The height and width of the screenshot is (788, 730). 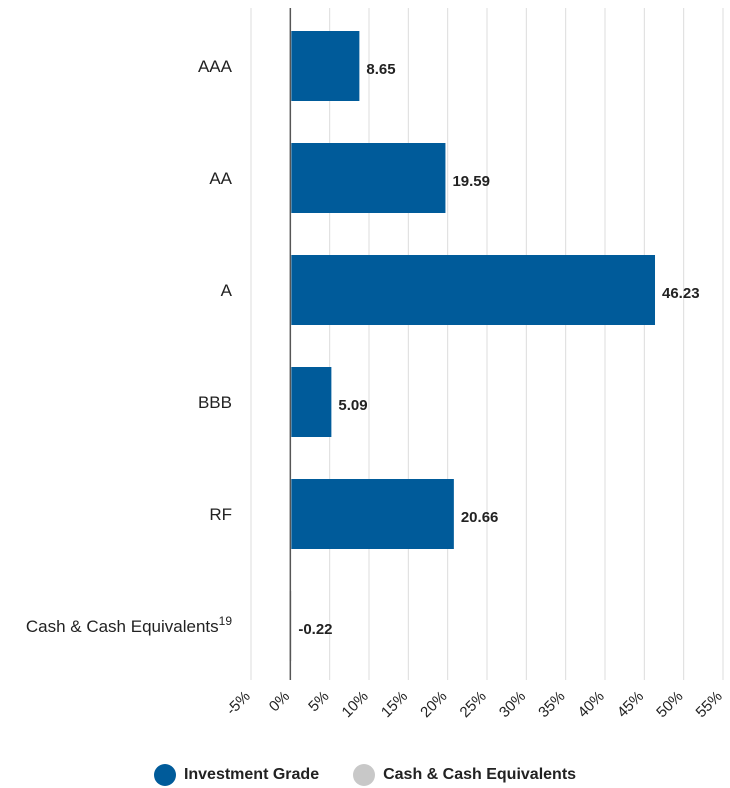 What do you see at coordinates (480, 517) in the screenshot?
I see `data-label: 20.66` at bounding box center [480, 517].